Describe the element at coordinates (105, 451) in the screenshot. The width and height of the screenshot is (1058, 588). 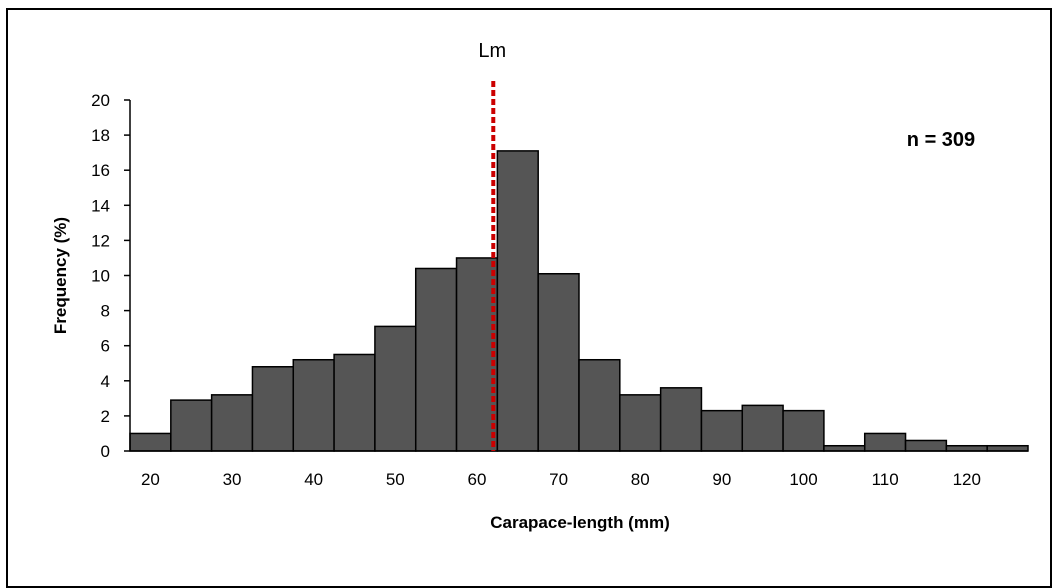
I see `y-tick-label: 0` at that location.